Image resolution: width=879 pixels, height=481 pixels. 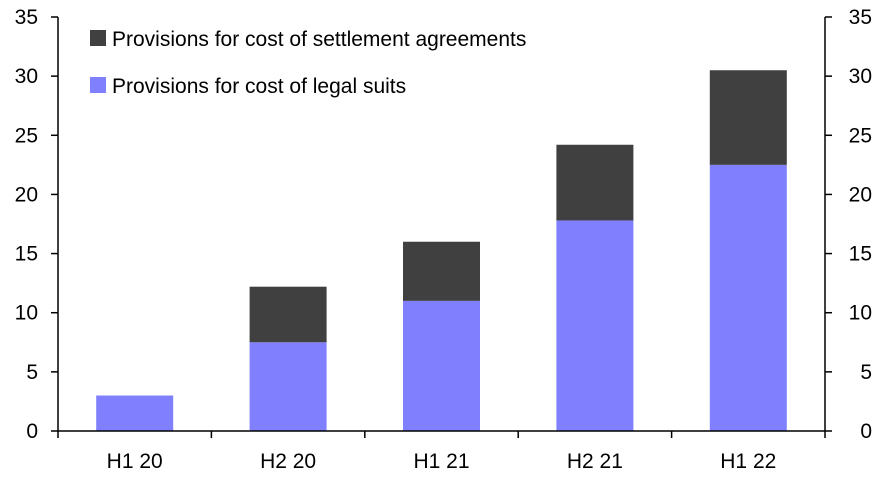 What do you see at coordinates (860, 254) in the screenshot?
I see `y-tick-label-right: 15` at bounding box center [860, 254].